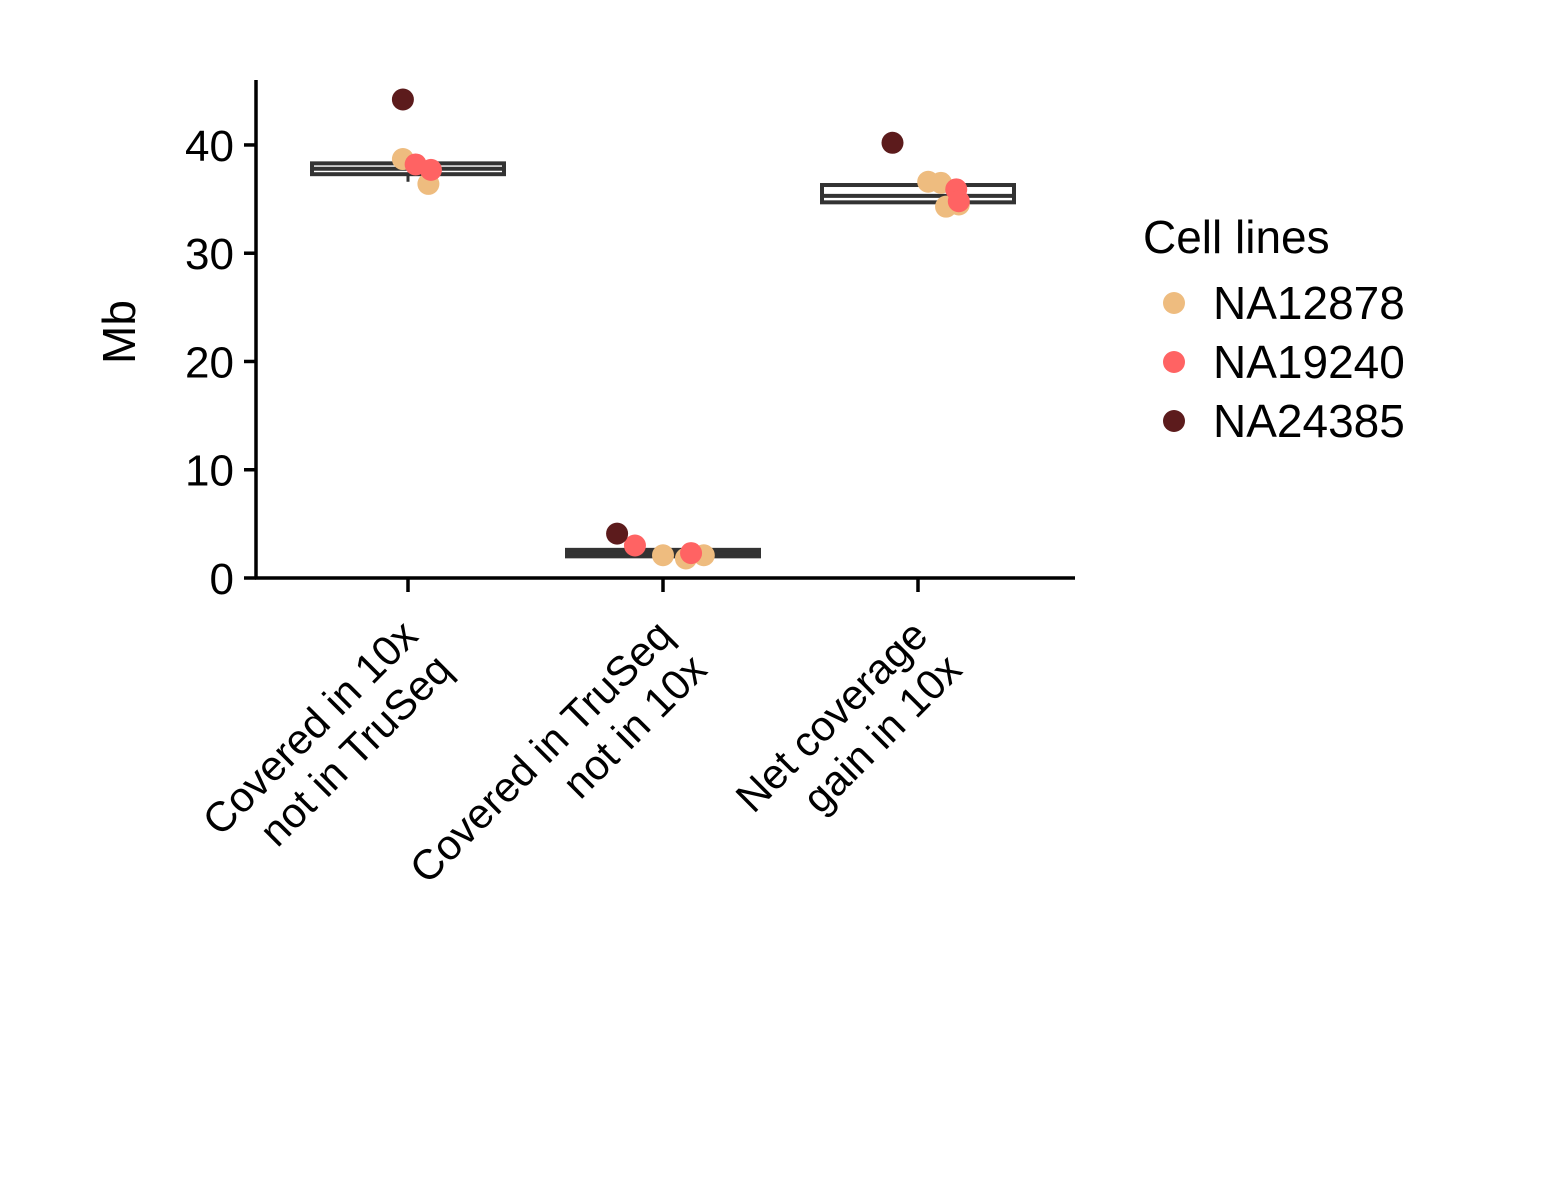 The image size is (1560, 1200). What do you see at coordinates (1236, 237) in the screenshot?
I see `legend-title: Cell lines` at bounding box center [1236, 237].